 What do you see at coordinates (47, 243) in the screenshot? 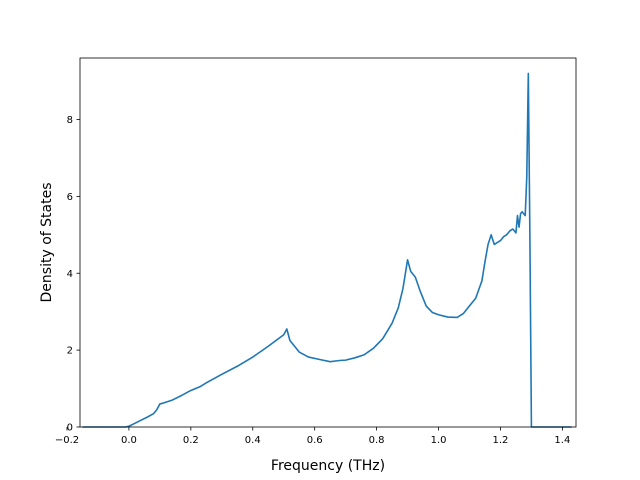
I see `y-axis-label: Density of States` at bounding box center [47, 243].